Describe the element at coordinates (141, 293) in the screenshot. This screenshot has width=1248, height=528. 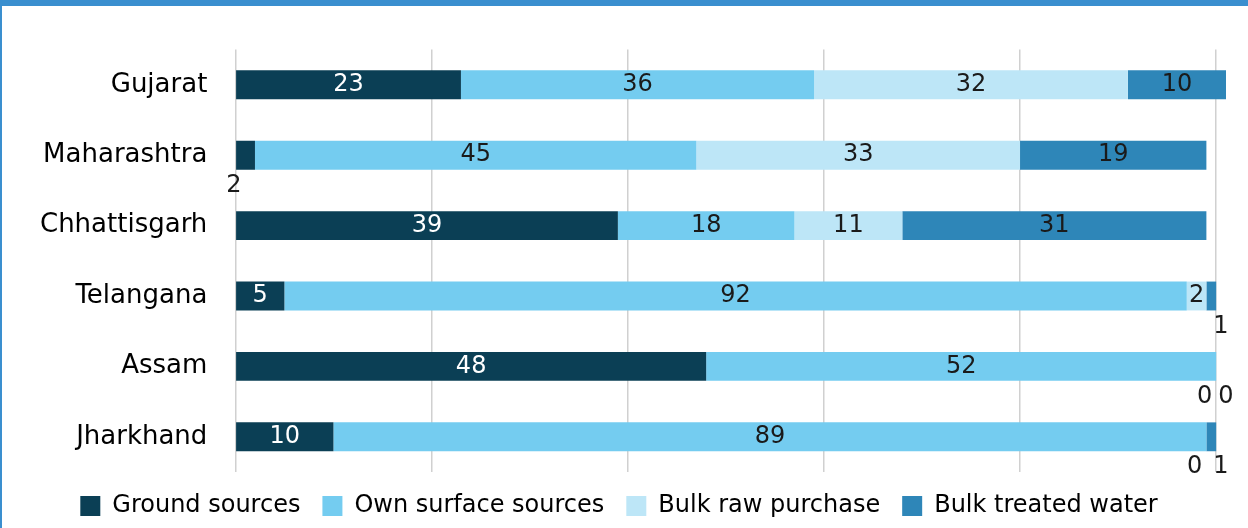
I see `y-tick-label: Telangana` at that location.